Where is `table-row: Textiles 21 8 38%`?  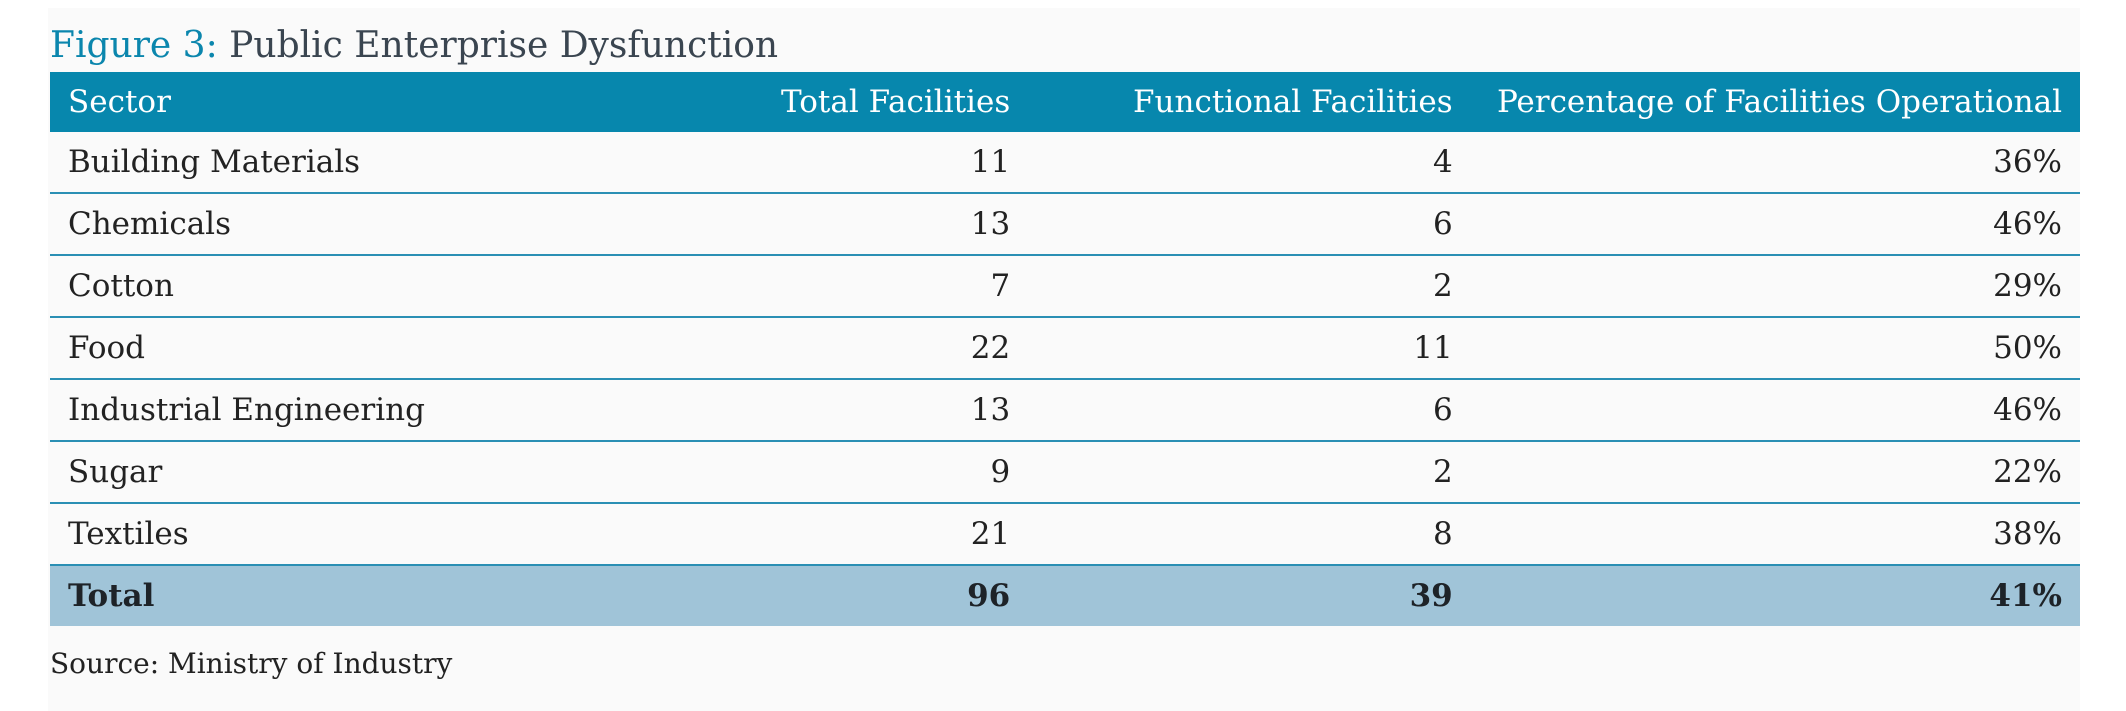 table-row: Textiles 21 8 38% is located at coordinates (1065, 534).